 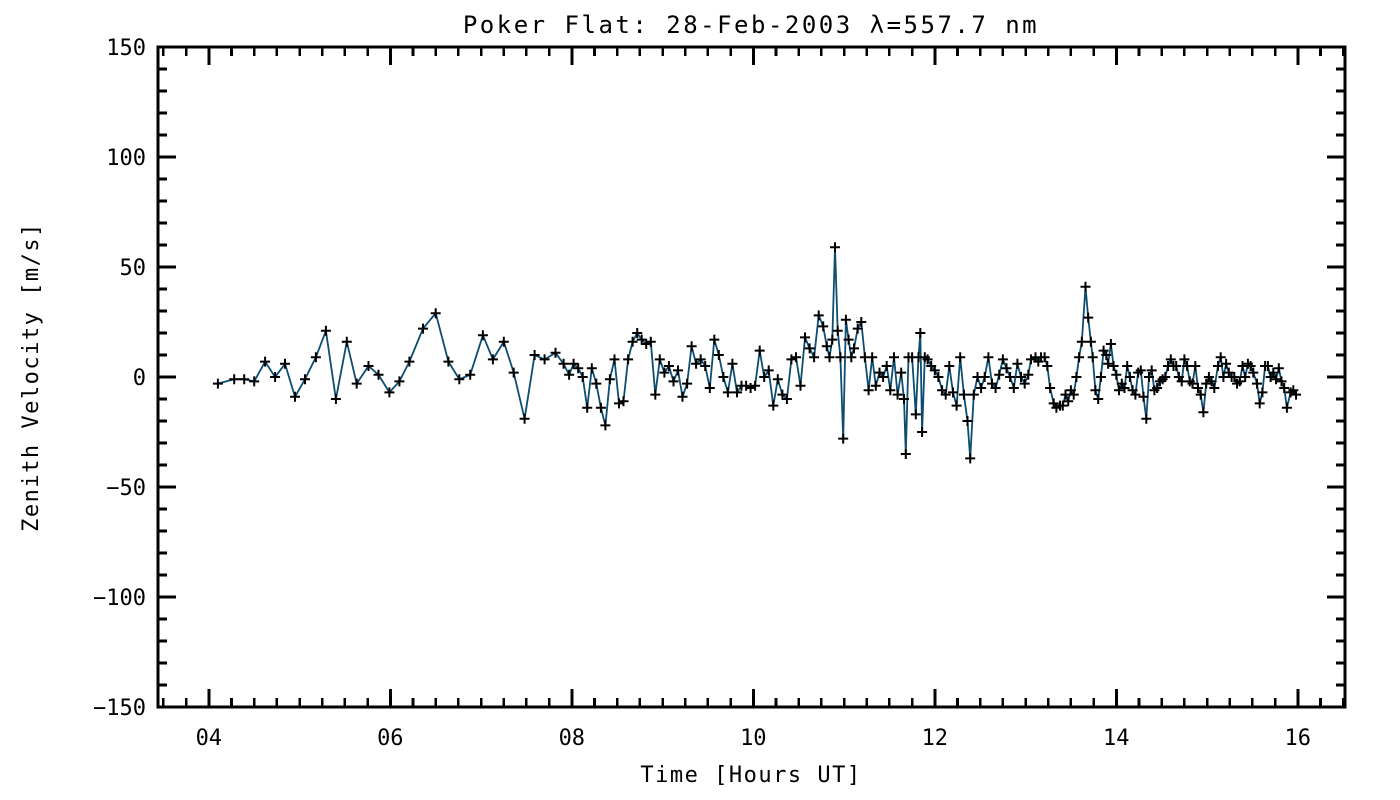 I want to click on x-axis-label: Time [Hours UT], so click(x=750, y=775).